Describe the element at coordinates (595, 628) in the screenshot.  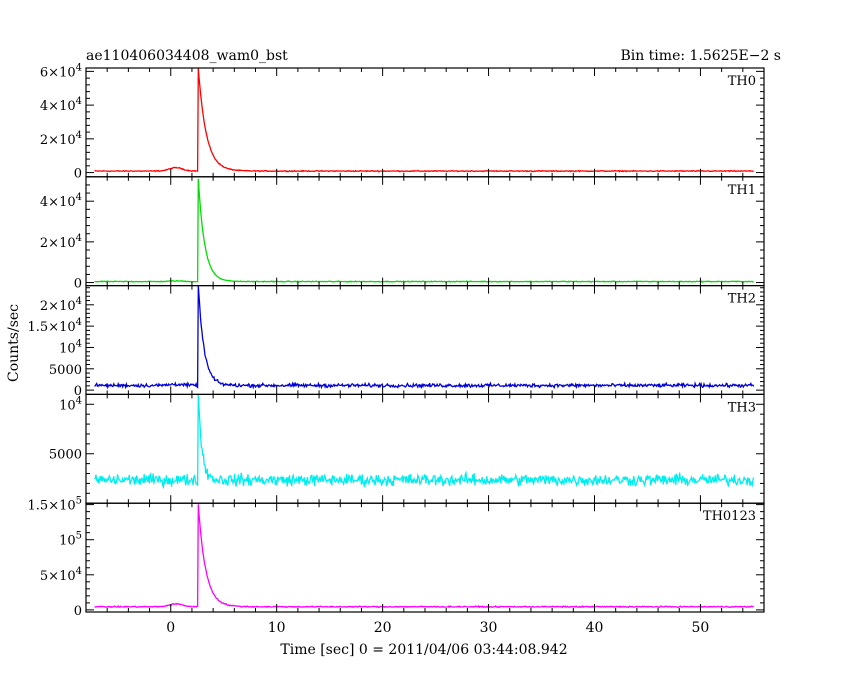
I see `x-tick-label: 40` at that location.